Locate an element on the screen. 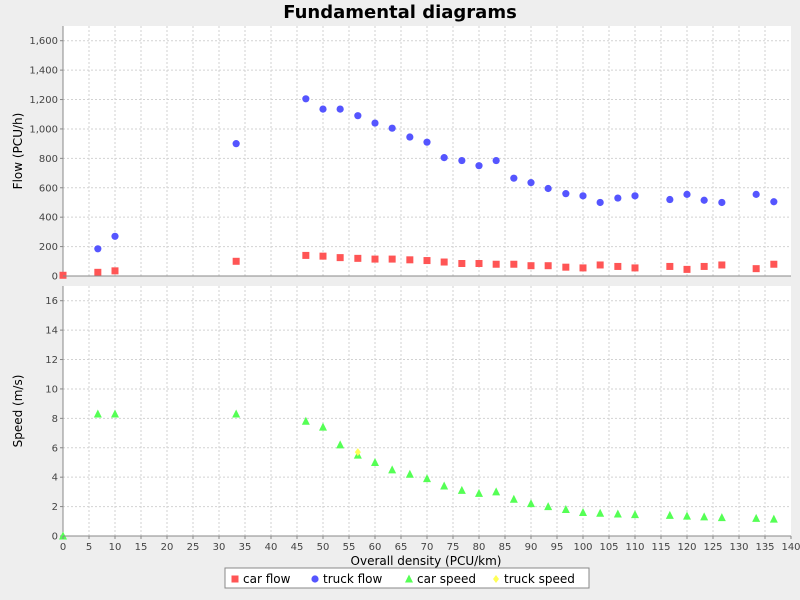 The image size is (800, 600). x-tick-label: 70 is located at coordinates (427, 547).